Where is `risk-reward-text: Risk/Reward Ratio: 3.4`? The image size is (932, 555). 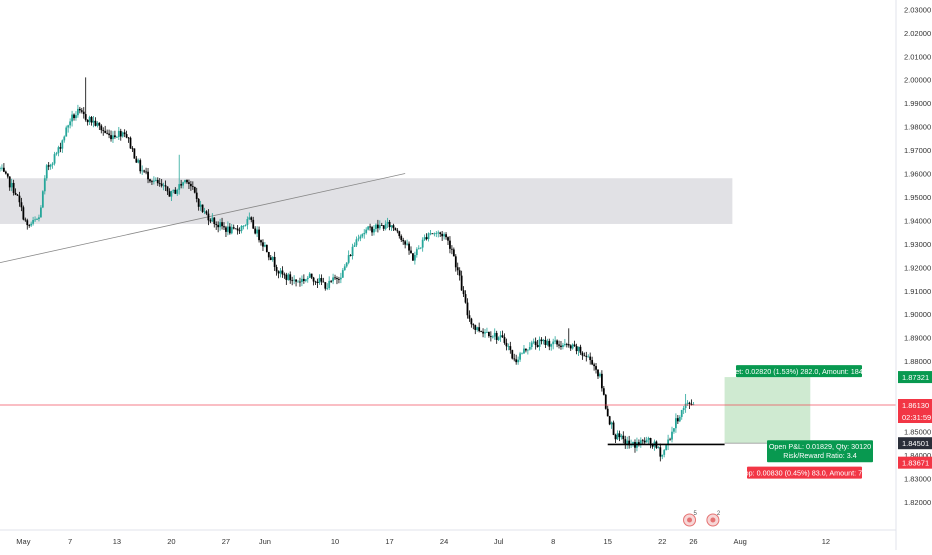 risk-reward-text: Risk/Reward Ratio: 3.4 is located at coordinates (820, 455).